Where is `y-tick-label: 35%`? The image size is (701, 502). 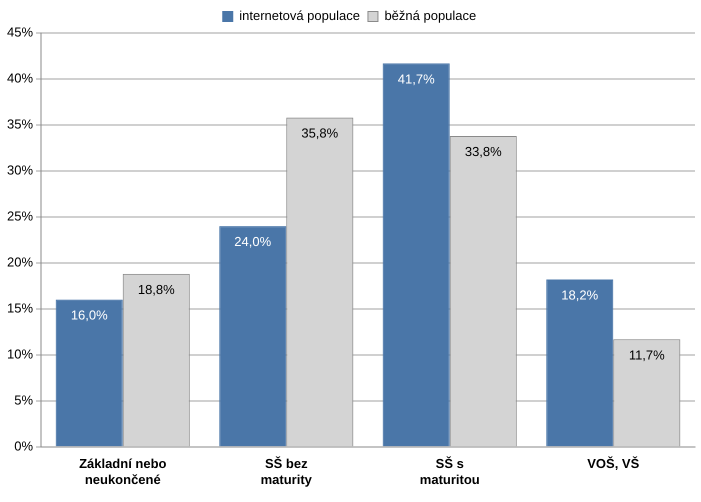
y-tick-label: 35% is located at coordinates (20, 124).